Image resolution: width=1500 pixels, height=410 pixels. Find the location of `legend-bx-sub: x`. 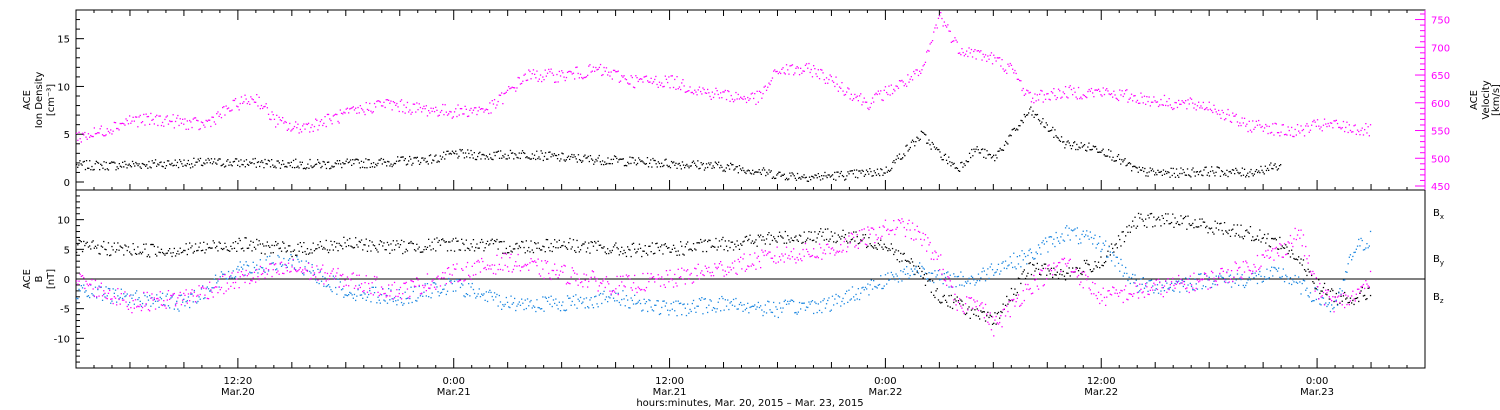

legend-bx-sub: x is located at coordinates (1442, 217).